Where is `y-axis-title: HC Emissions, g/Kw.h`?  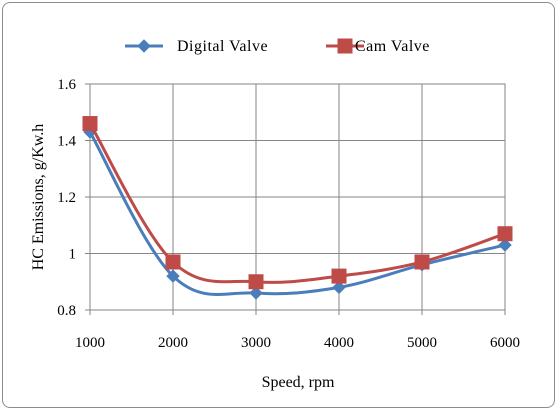
y-axis-title: HC Emissions, g/Kw.h is located at coordinates (38, 197).